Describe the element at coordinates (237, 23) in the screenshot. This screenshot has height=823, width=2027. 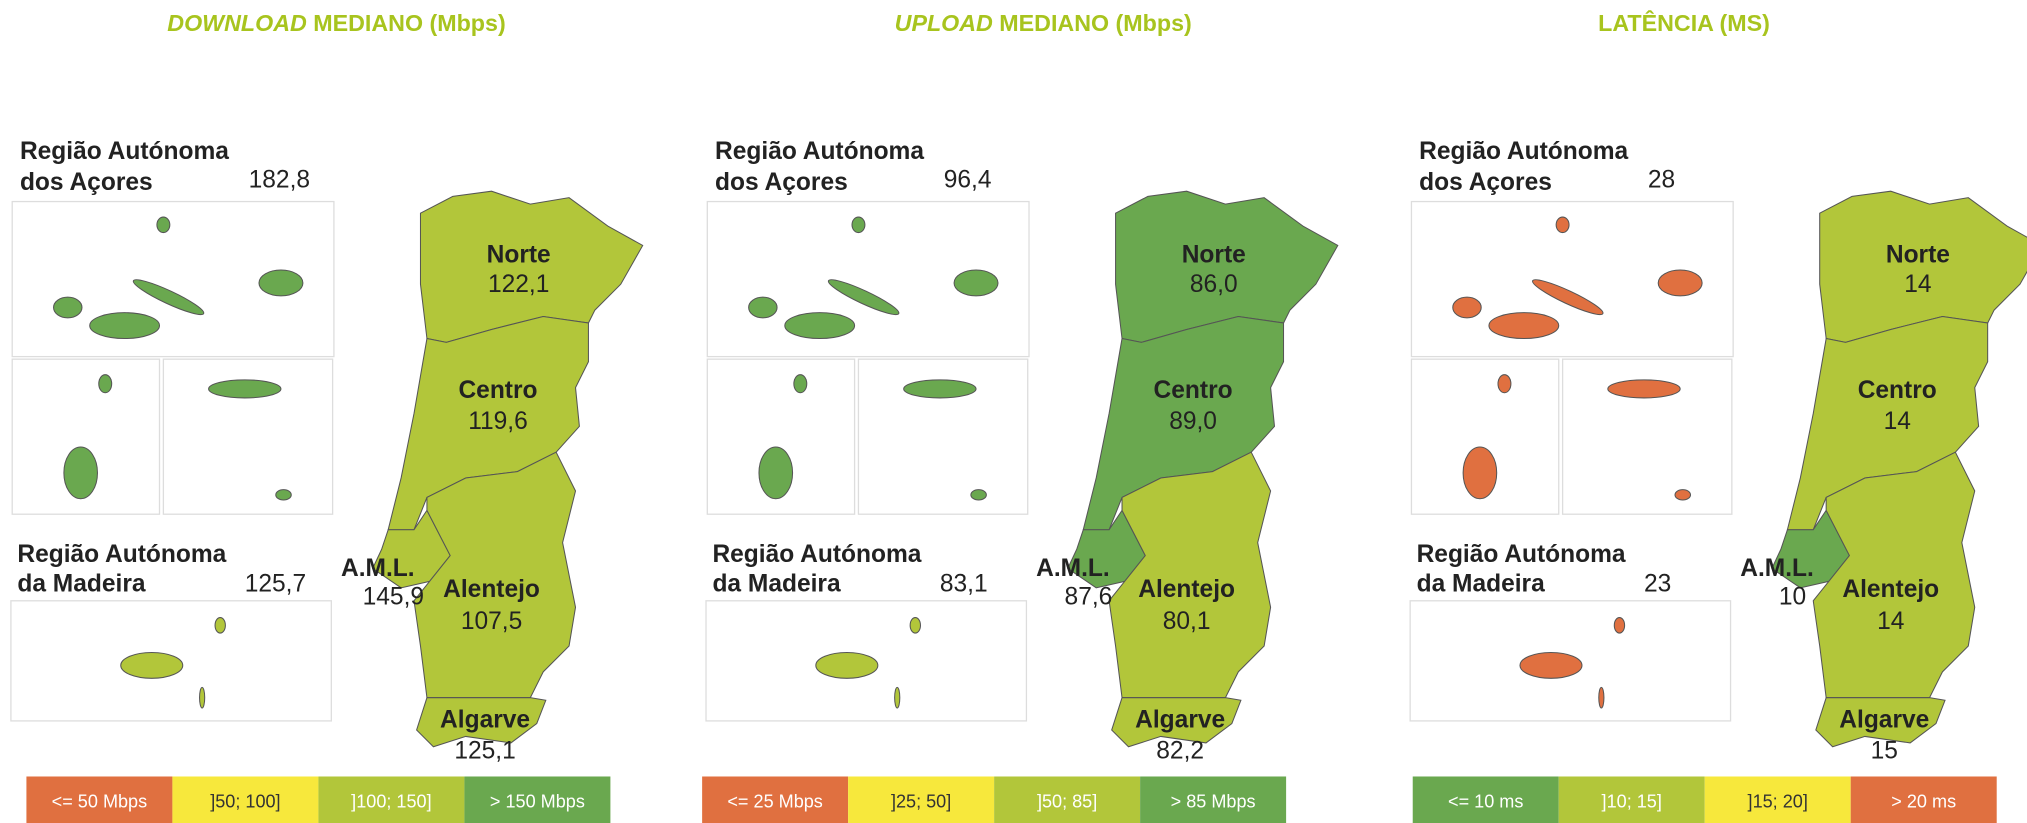
I see `title-emphasis: DOWNLOAD` at that location.